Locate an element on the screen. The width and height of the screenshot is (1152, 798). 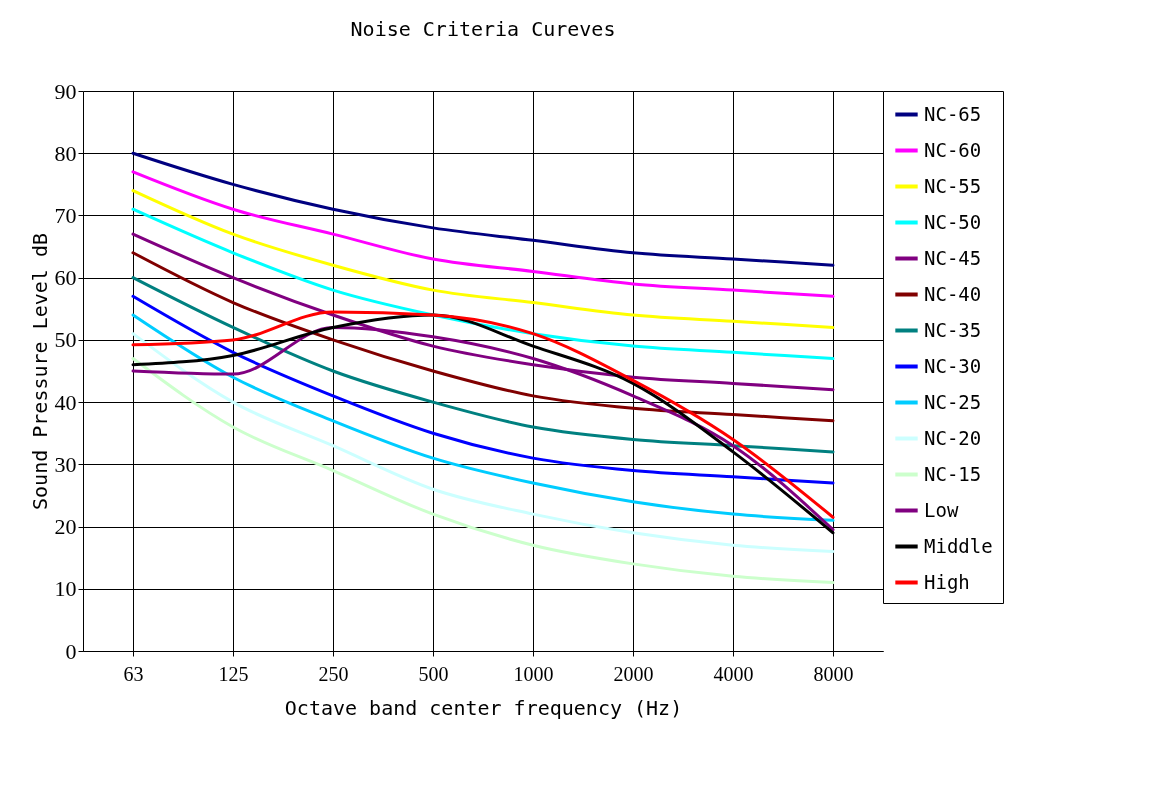
y-tick-label: 50 is located at coordinates (65, 340).